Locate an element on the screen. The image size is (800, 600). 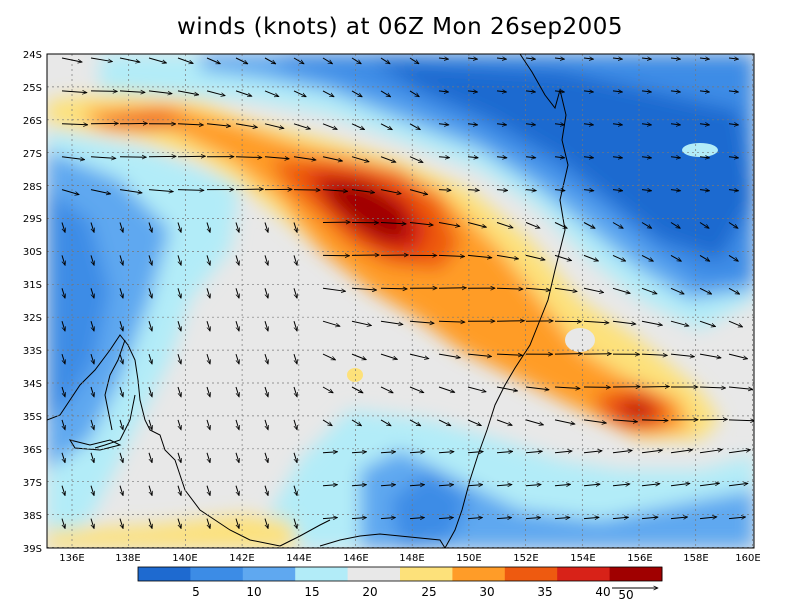
lat-label: 37S is located at coordinates (32, 483).